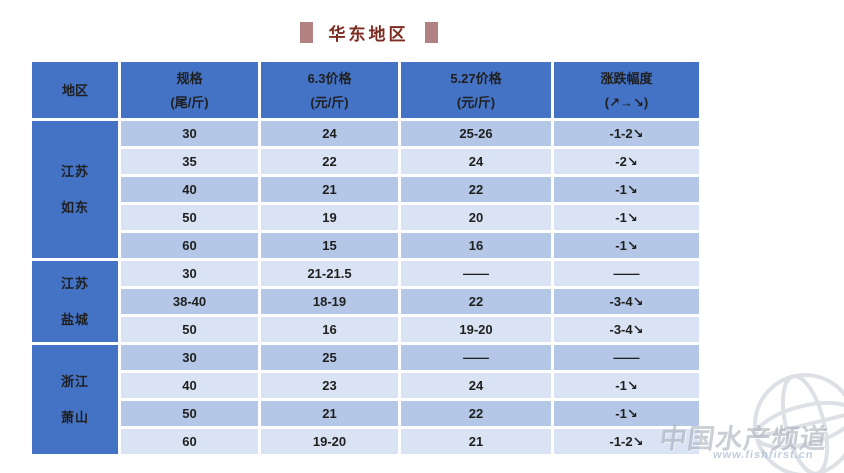 The image size is (844, 473). I want to click on table-row: 40 21 22 -1↘, so click(365, 189).